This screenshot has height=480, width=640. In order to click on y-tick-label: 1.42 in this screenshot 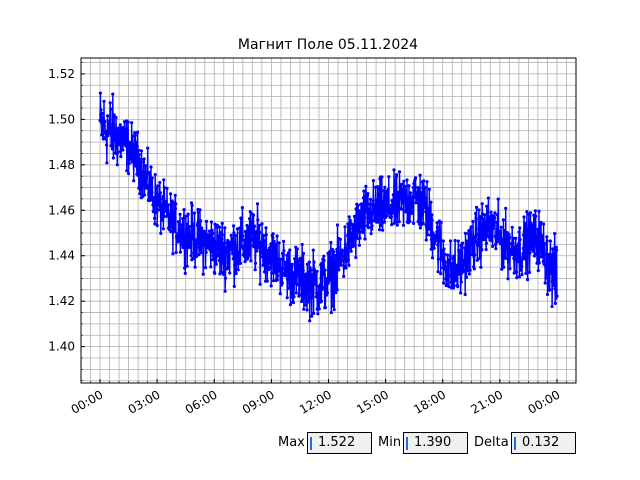, I will do `click(61, 301)`.